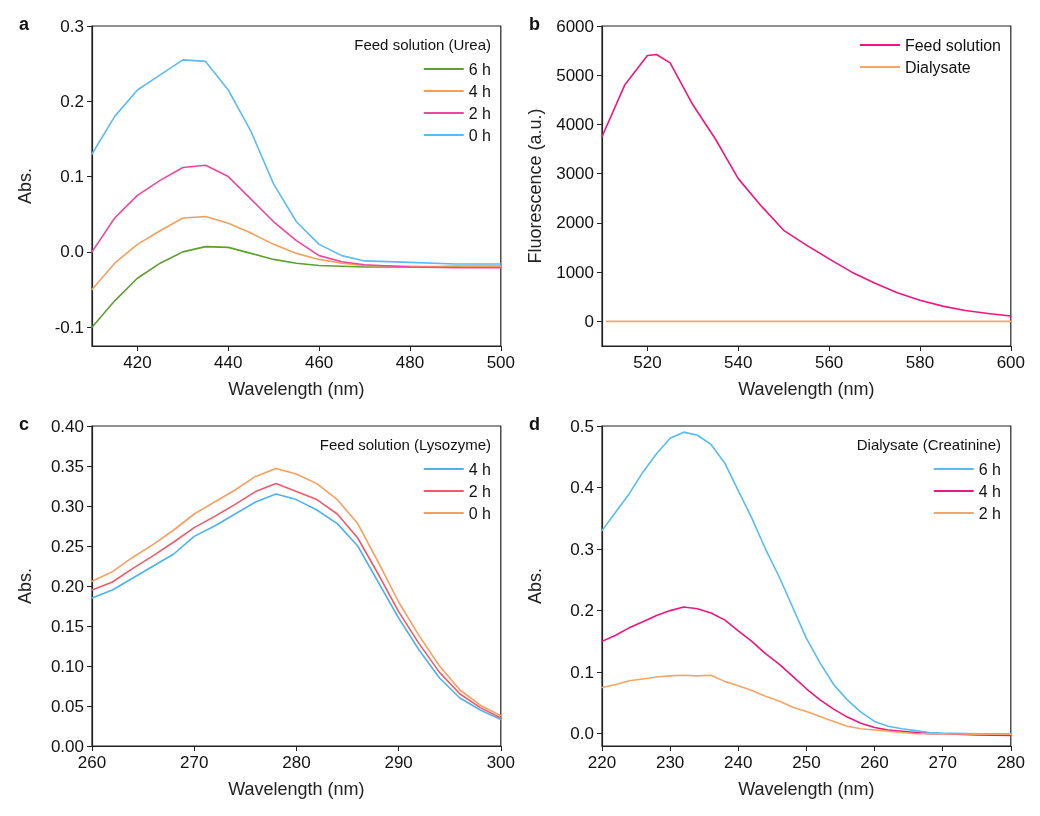 This screenshot has width=1040, height=816. Describe the element at coordinates (575, 124) in the screenshot. I see `y-tick-label: 4000` at that location.